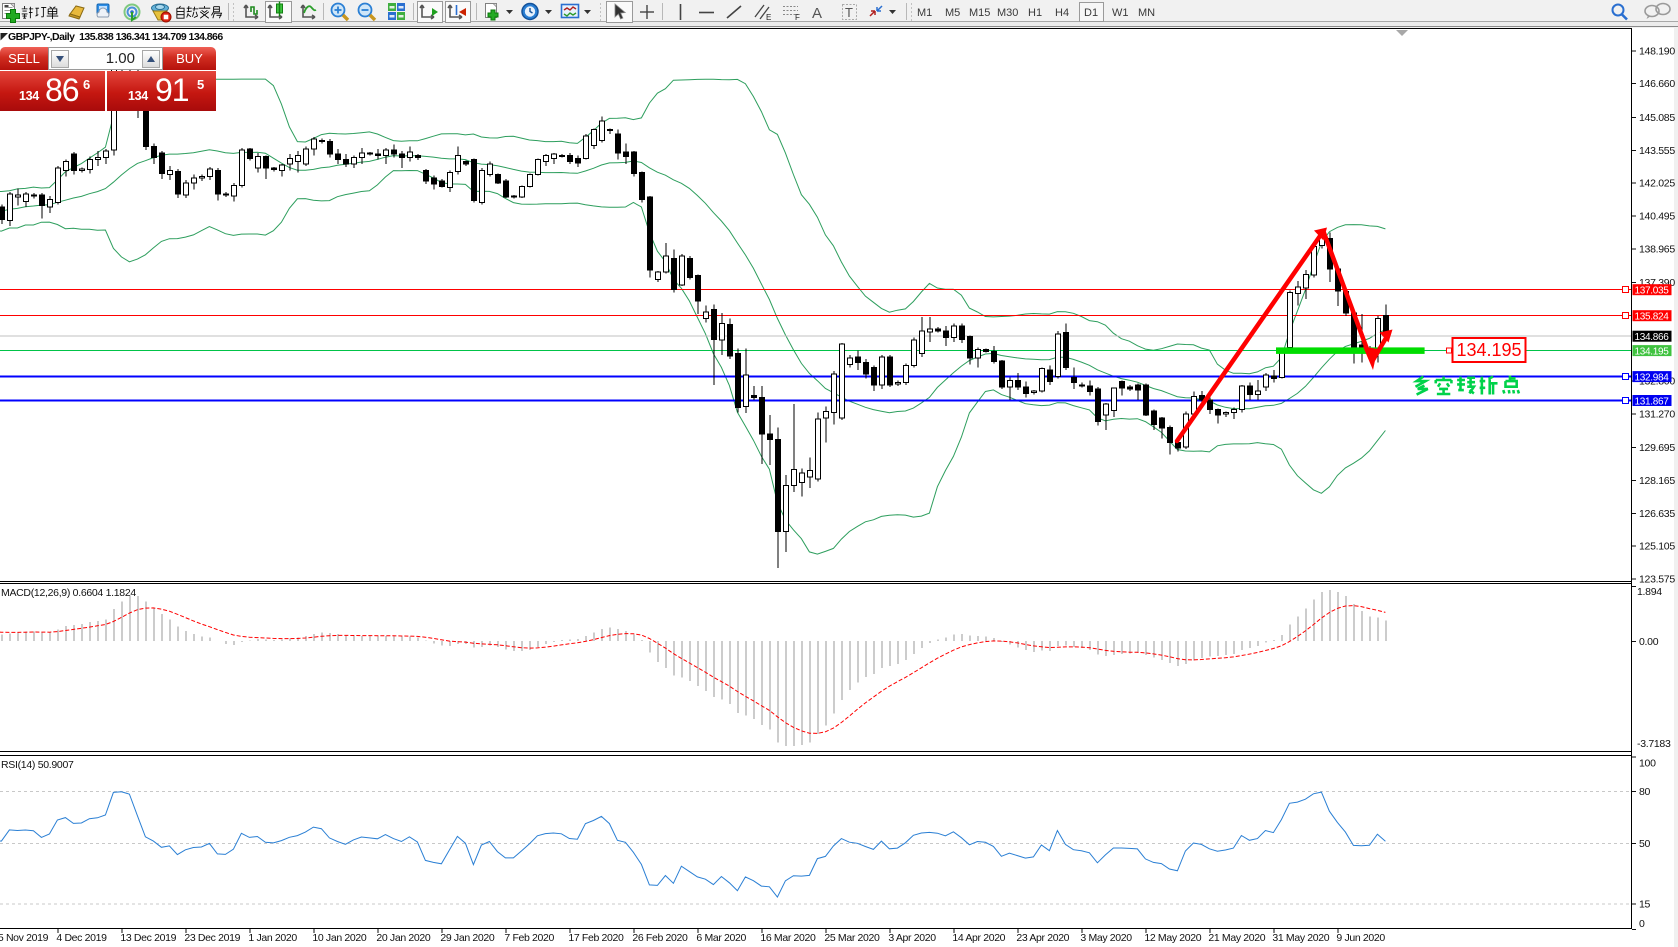 This screenshot has height=947, width=1678. Describe the element at coordinates (852, 938) in the screenshot. I see `svg-text: 25 Mar 2020` at that location.